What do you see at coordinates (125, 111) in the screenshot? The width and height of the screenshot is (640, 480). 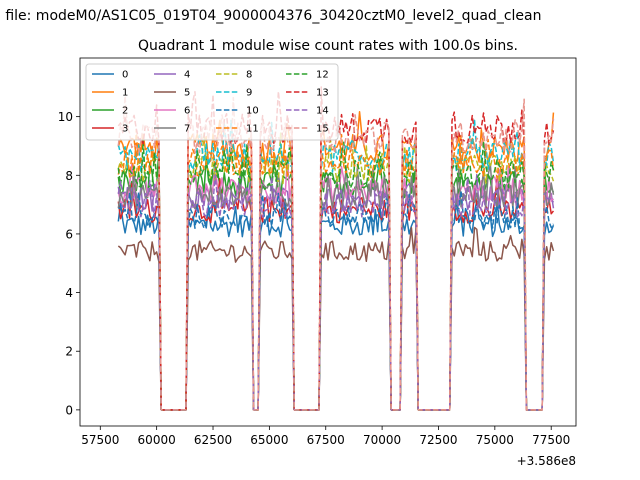 I see `legend-label: 2` at bounding box center [125, 111].